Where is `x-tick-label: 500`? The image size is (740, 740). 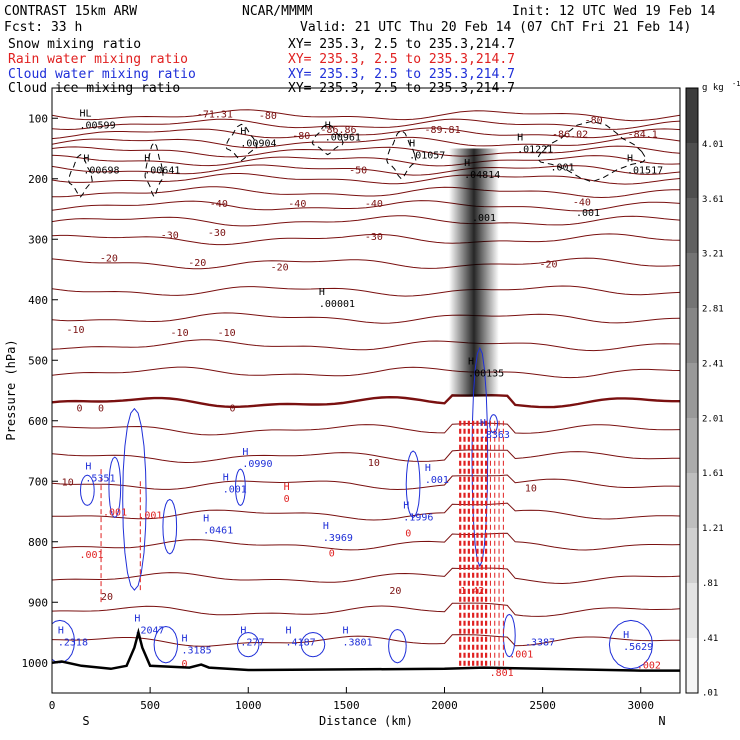
x-tick-label: 500 is located at coordinates (150, 705).